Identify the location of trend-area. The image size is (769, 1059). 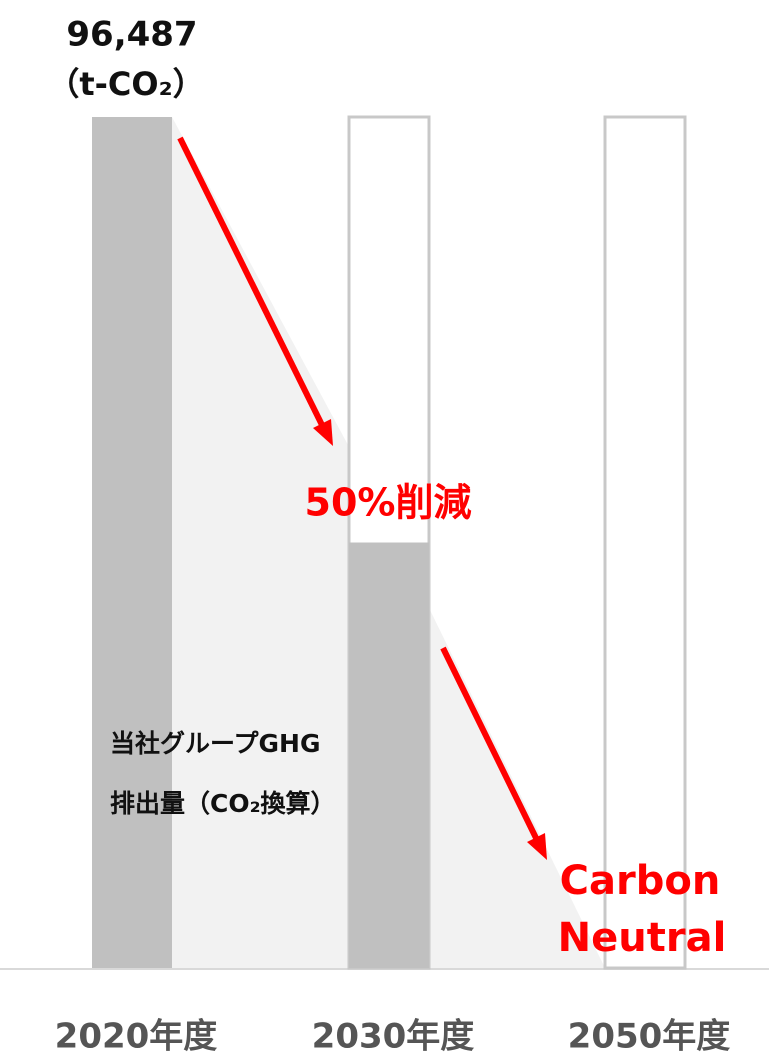
(517, 789).